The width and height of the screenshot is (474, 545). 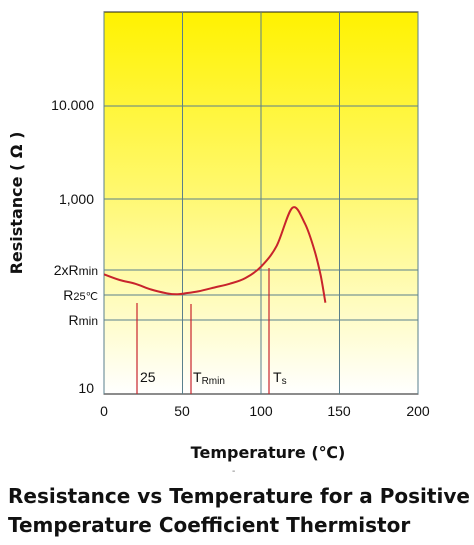 I want to click on y-tick-10000: 10.000, so click(x=72, y=105).